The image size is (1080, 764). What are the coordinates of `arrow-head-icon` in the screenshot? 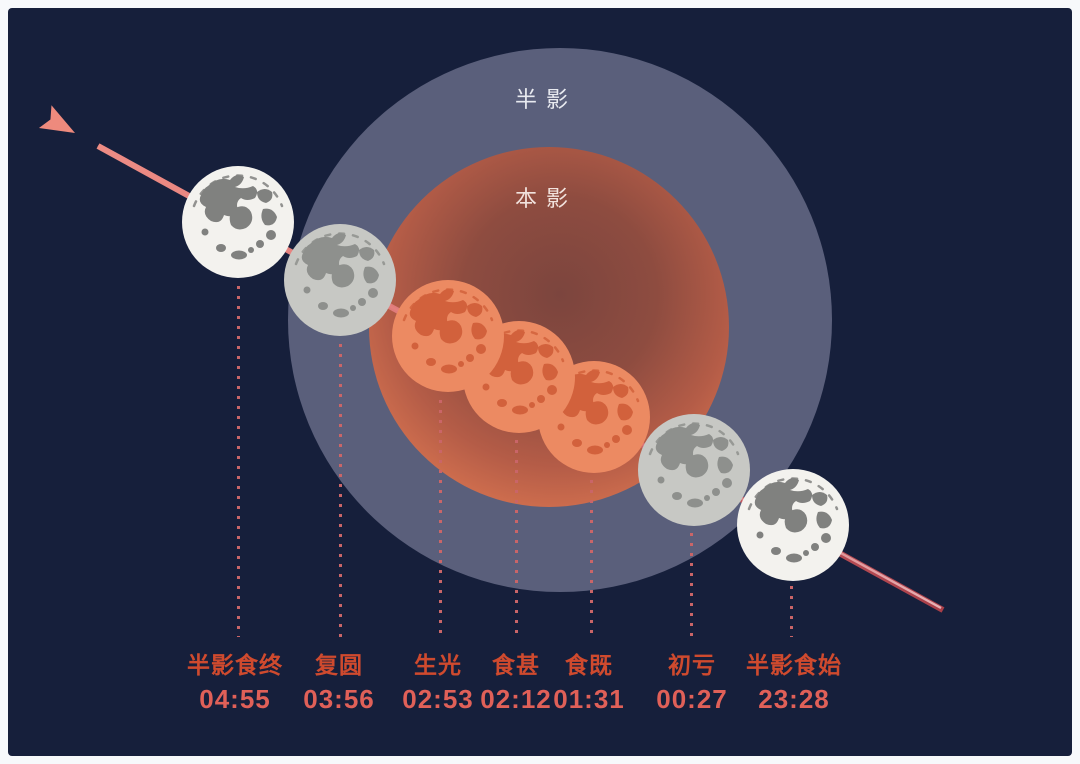 It's located at (56, 119).